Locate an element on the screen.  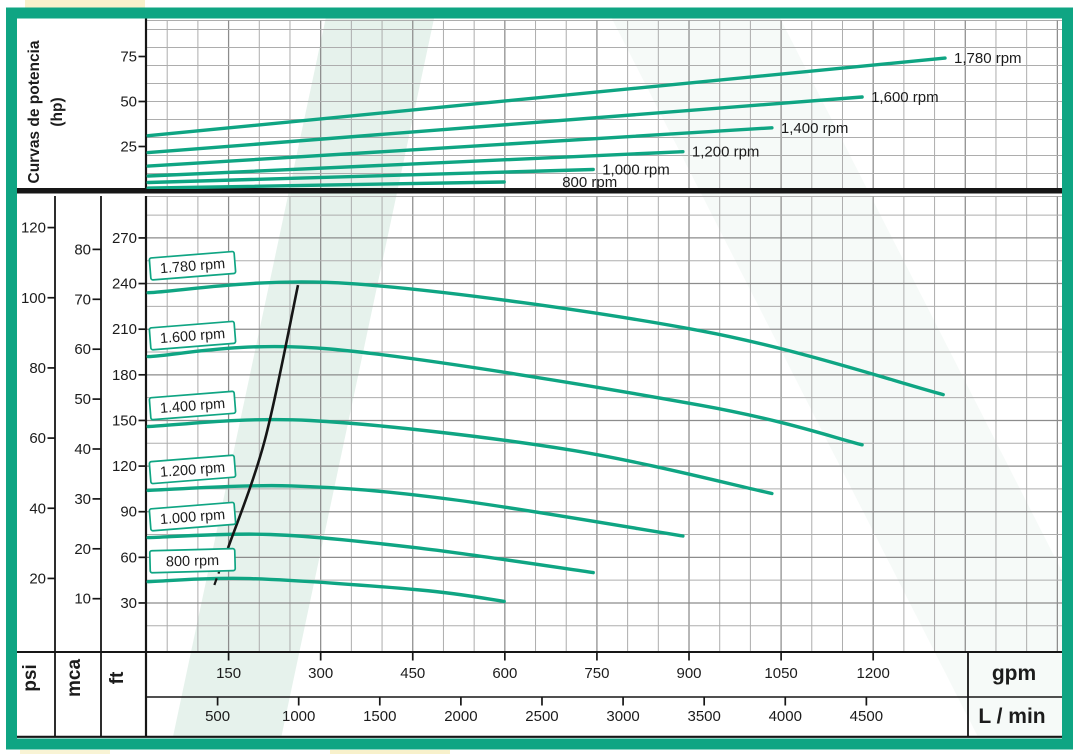
mca-tick-label: 40 is located at coordinates (82, 449).